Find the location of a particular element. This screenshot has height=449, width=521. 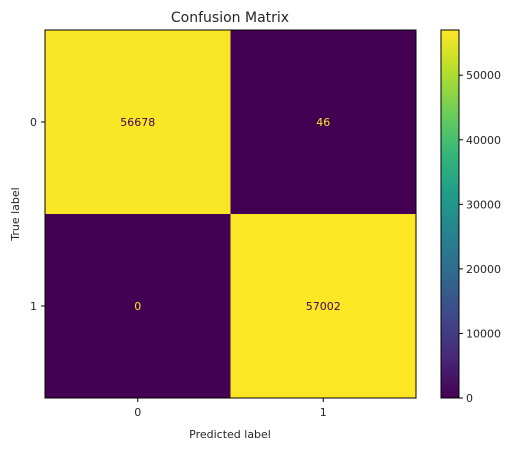

cell-value-label: 57002 is located at coordinates (323, 306).